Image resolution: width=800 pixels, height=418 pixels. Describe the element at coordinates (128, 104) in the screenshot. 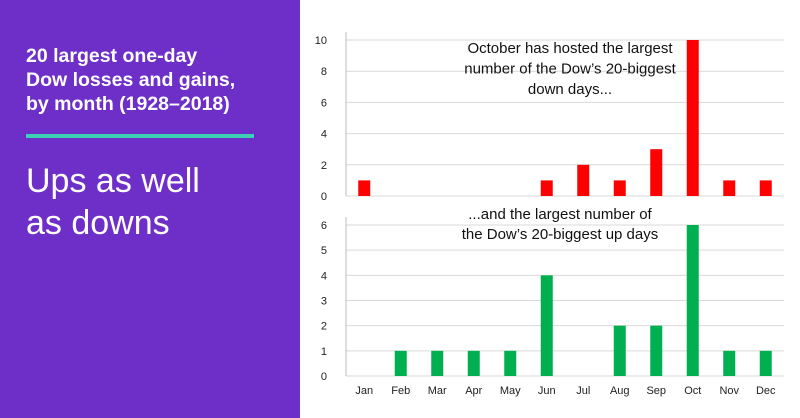

I see `headline-line-3: by month (1928–2018)` at that location.